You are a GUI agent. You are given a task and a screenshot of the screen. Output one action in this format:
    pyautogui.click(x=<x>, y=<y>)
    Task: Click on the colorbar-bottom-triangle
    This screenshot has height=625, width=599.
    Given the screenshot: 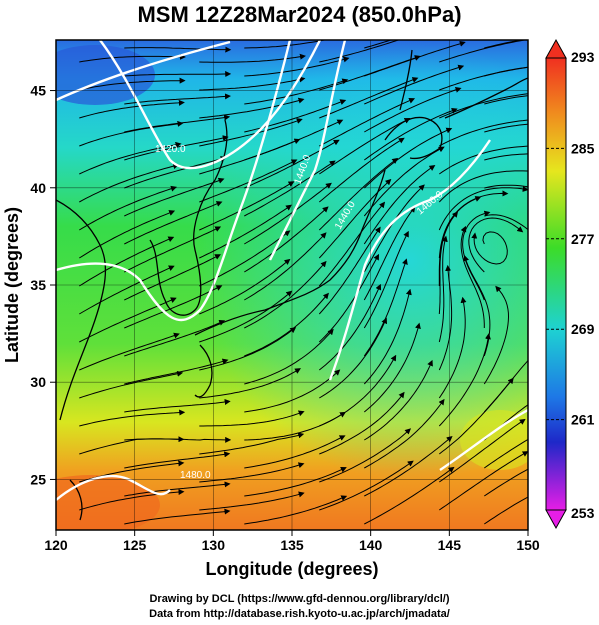 What is the action you would take?
    pyautogui.click(x=556, y=519)
    